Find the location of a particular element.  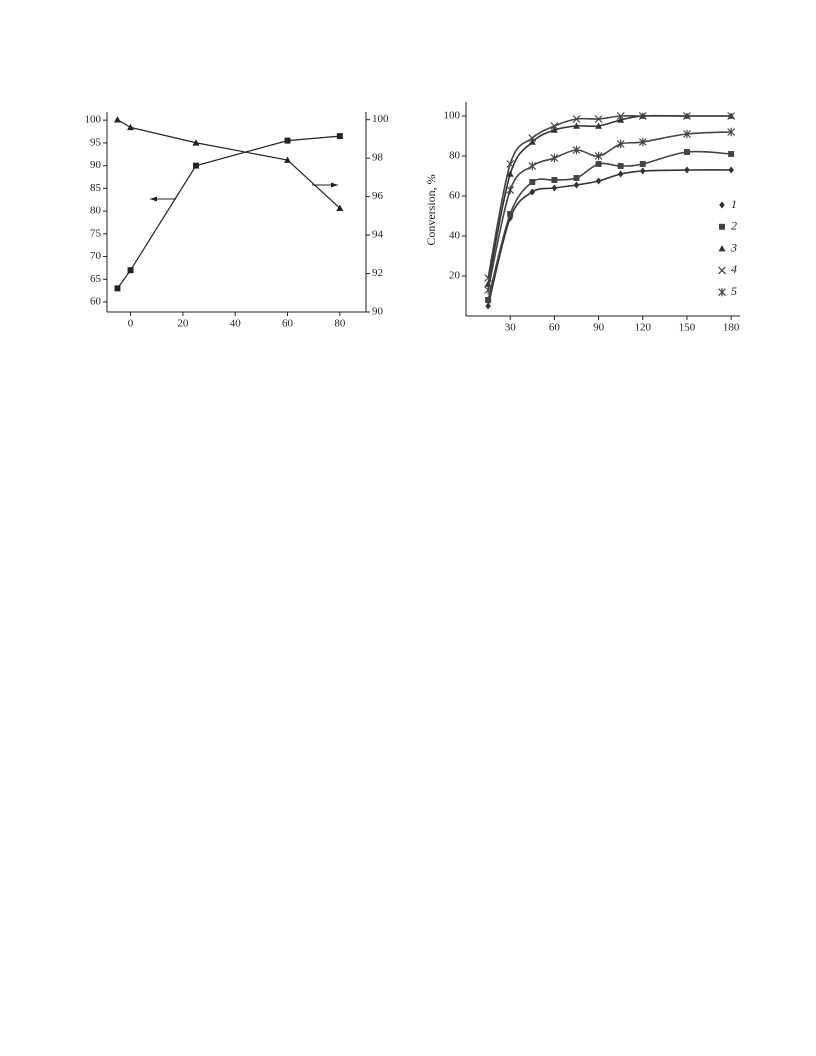

x-tick-label: 40 is located at coordinates (236, 324).